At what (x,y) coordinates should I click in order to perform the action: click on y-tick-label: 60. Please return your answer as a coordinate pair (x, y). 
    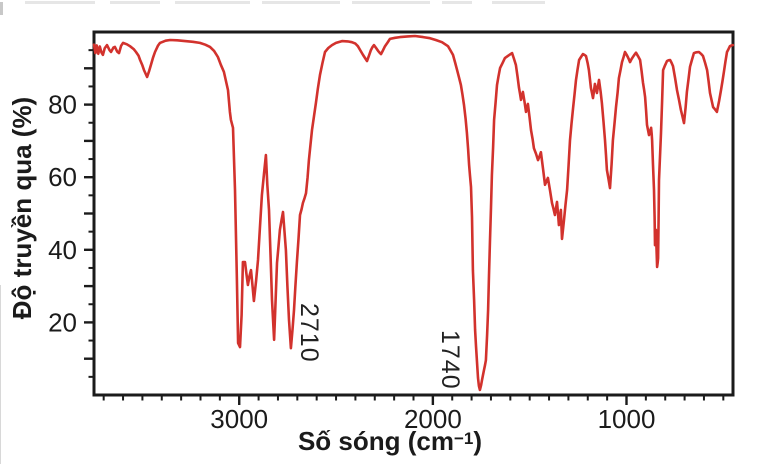
    Looking at the image, I should click on (62, 177).